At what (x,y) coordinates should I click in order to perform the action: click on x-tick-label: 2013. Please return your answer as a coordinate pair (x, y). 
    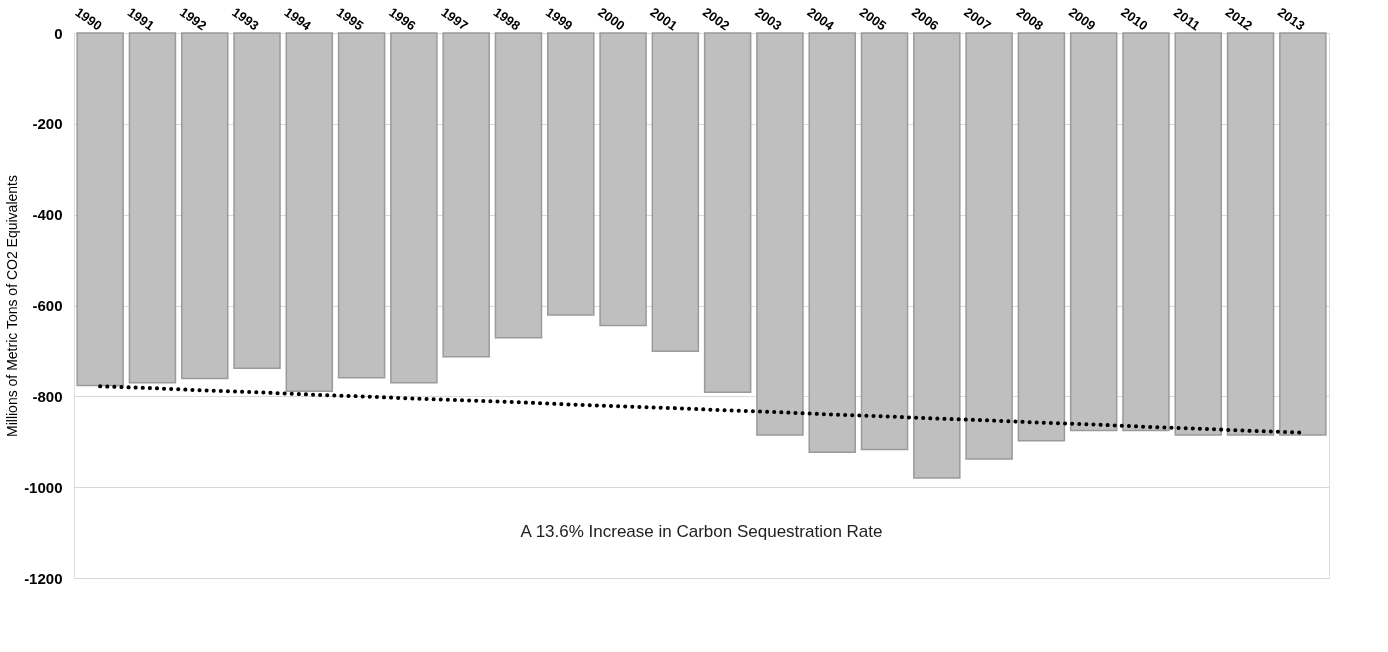
    Looking at the image, I should click on (1291, 19).